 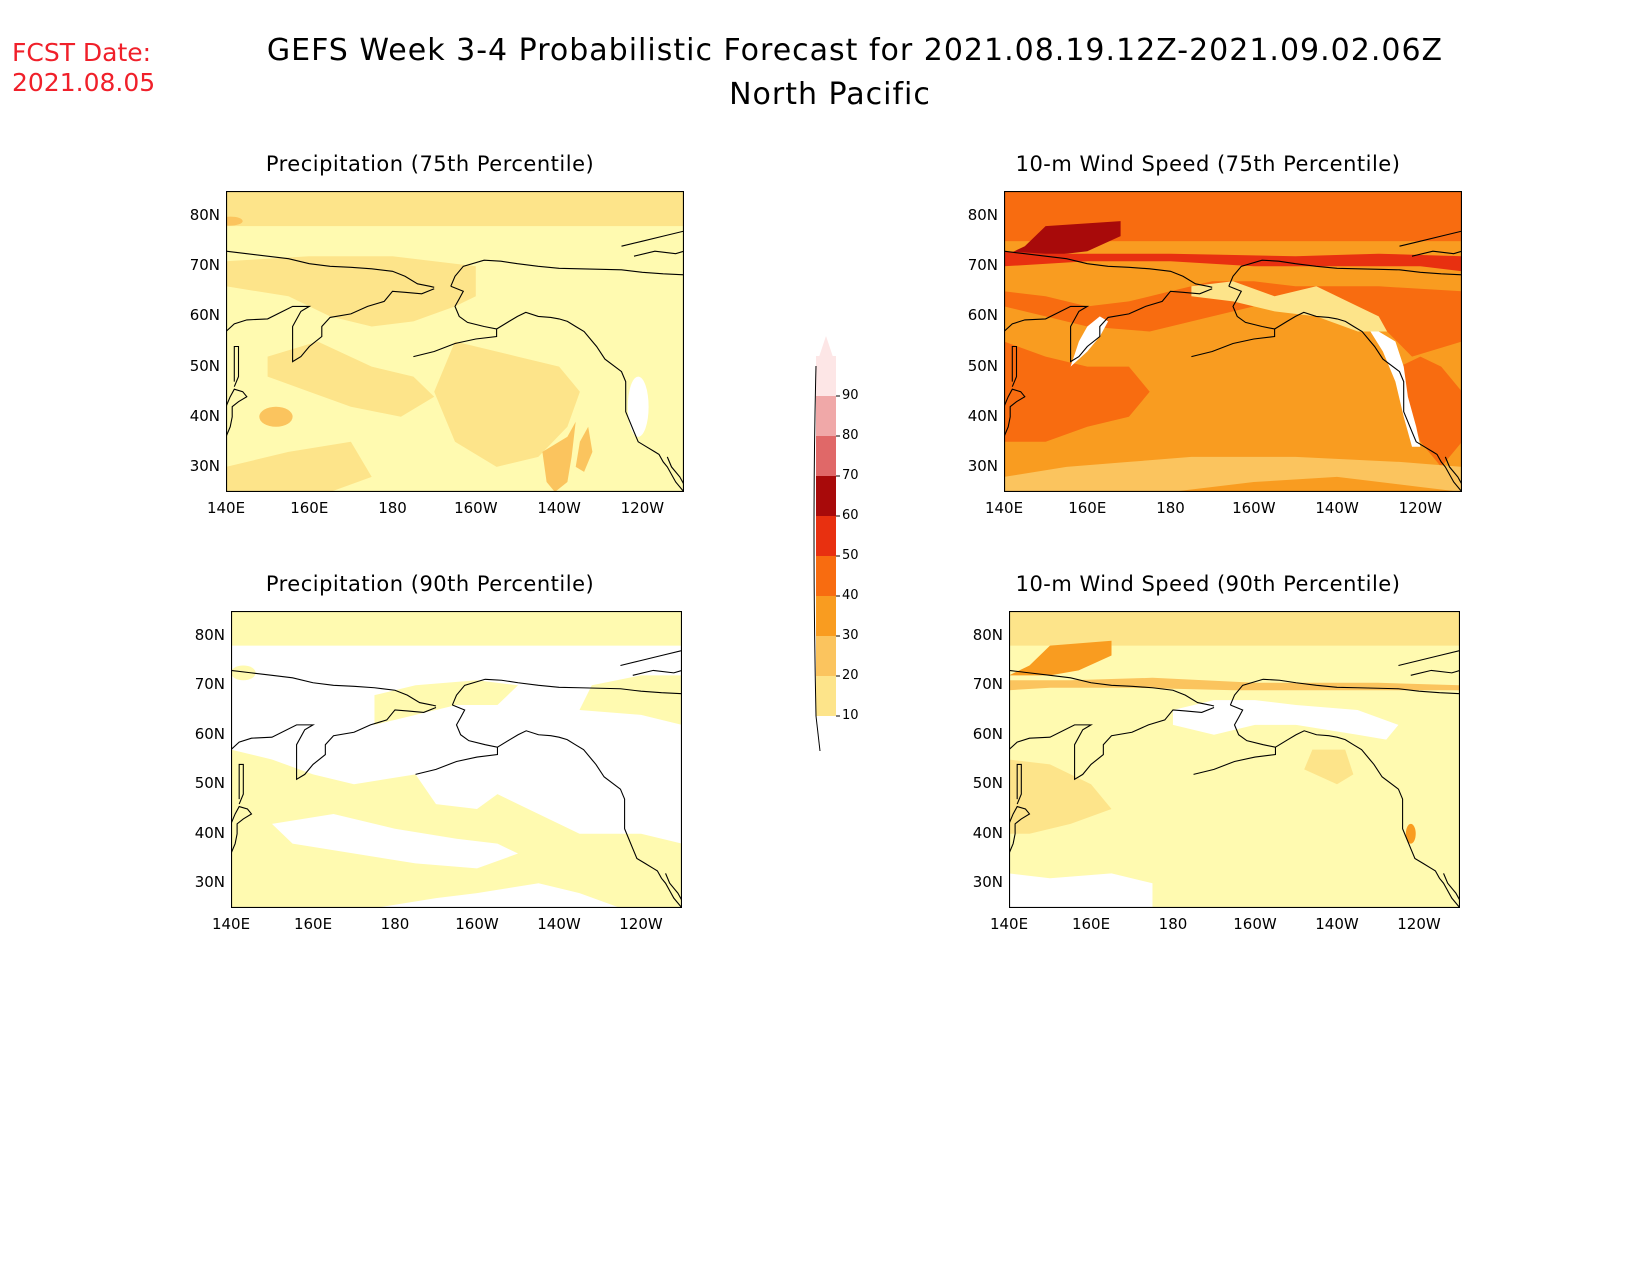 I want to click on panel-title: Precipitation (90th Percentile), so click(x=430, y=584).